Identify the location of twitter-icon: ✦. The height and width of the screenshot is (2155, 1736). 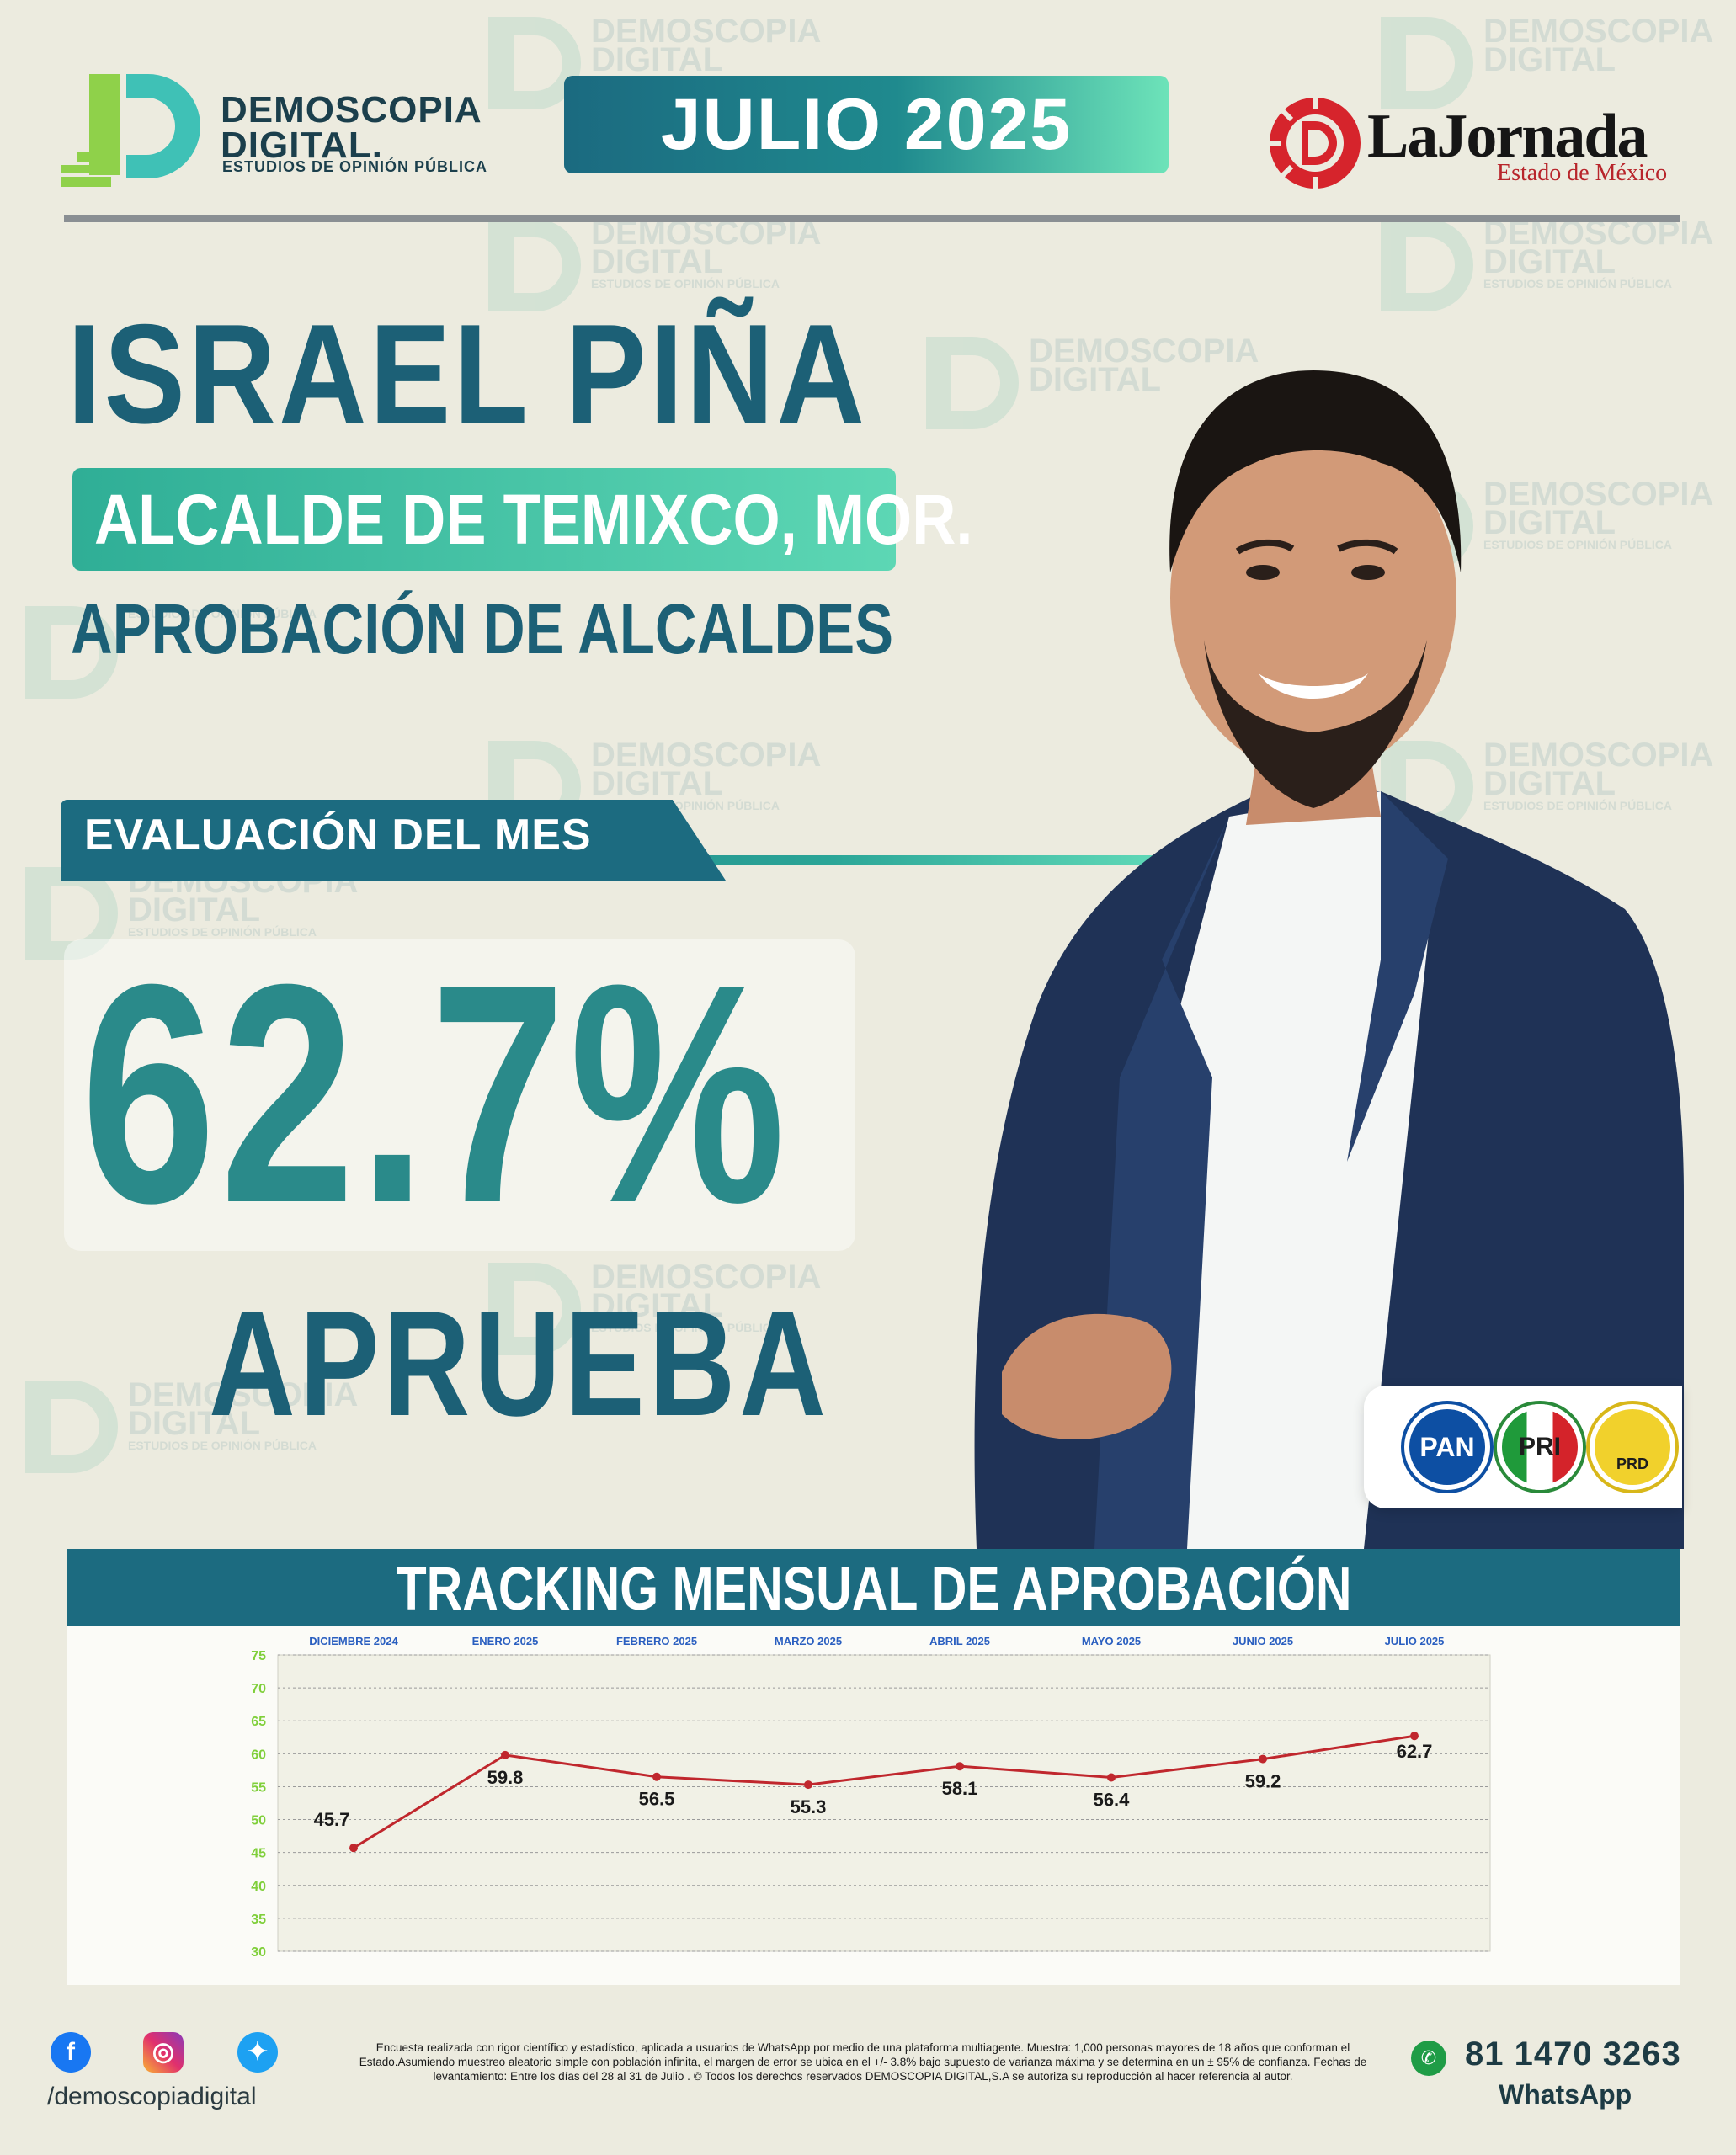
(257, 2052).